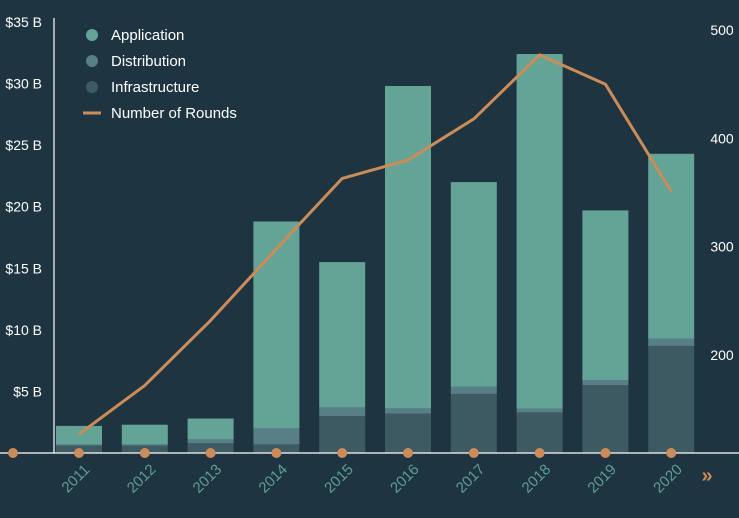 The image size is (739, 518). I want to click on x-tick-label-2019: 2019, so click(602, 479).